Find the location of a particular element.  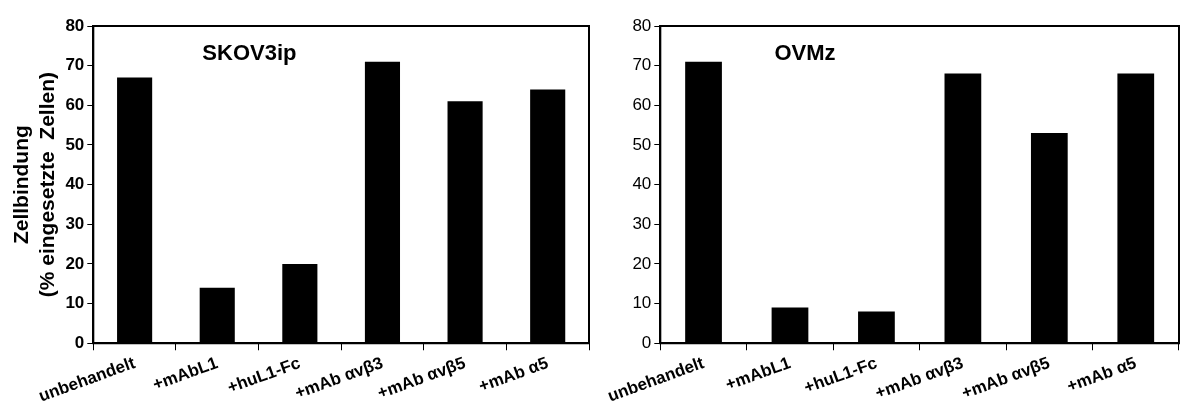

y-axis-title: Zellbindung (% eingesetzte Zellen) is located at coordinates (33, 185).